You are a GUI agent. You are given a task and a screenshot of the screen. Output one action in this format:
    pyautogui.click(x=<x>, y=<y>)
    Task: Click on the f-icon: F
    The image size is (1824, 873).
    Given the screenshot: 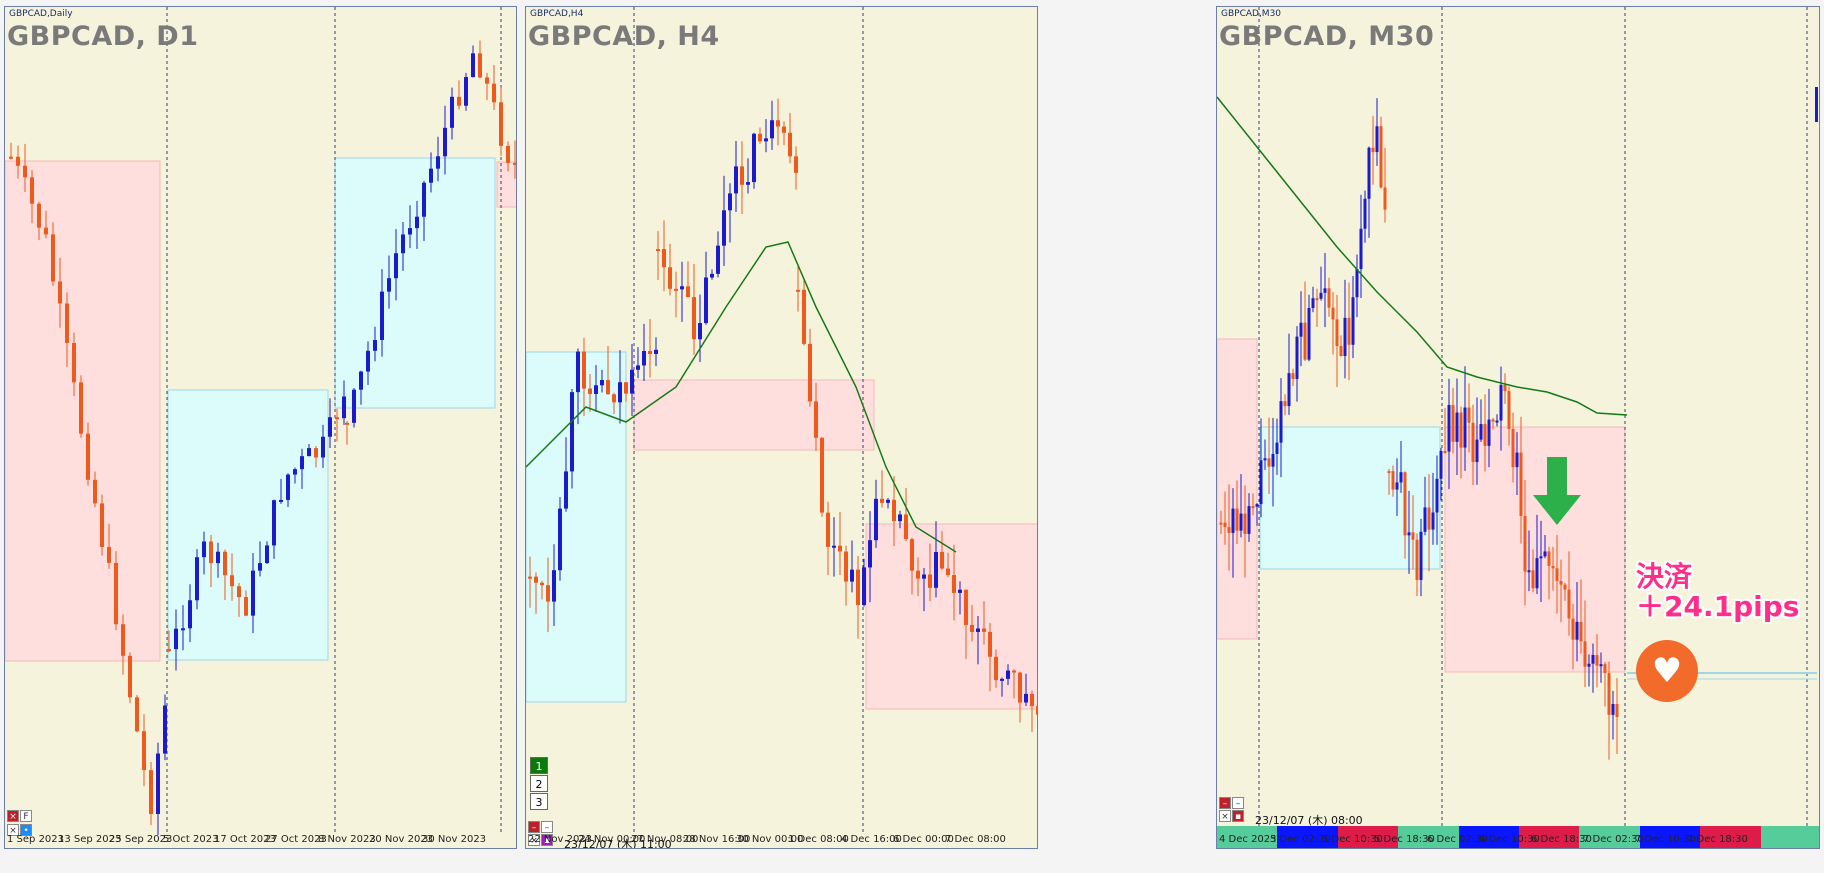 What is the action you would take?
    pyautogui.click(x=26, y=816)
    